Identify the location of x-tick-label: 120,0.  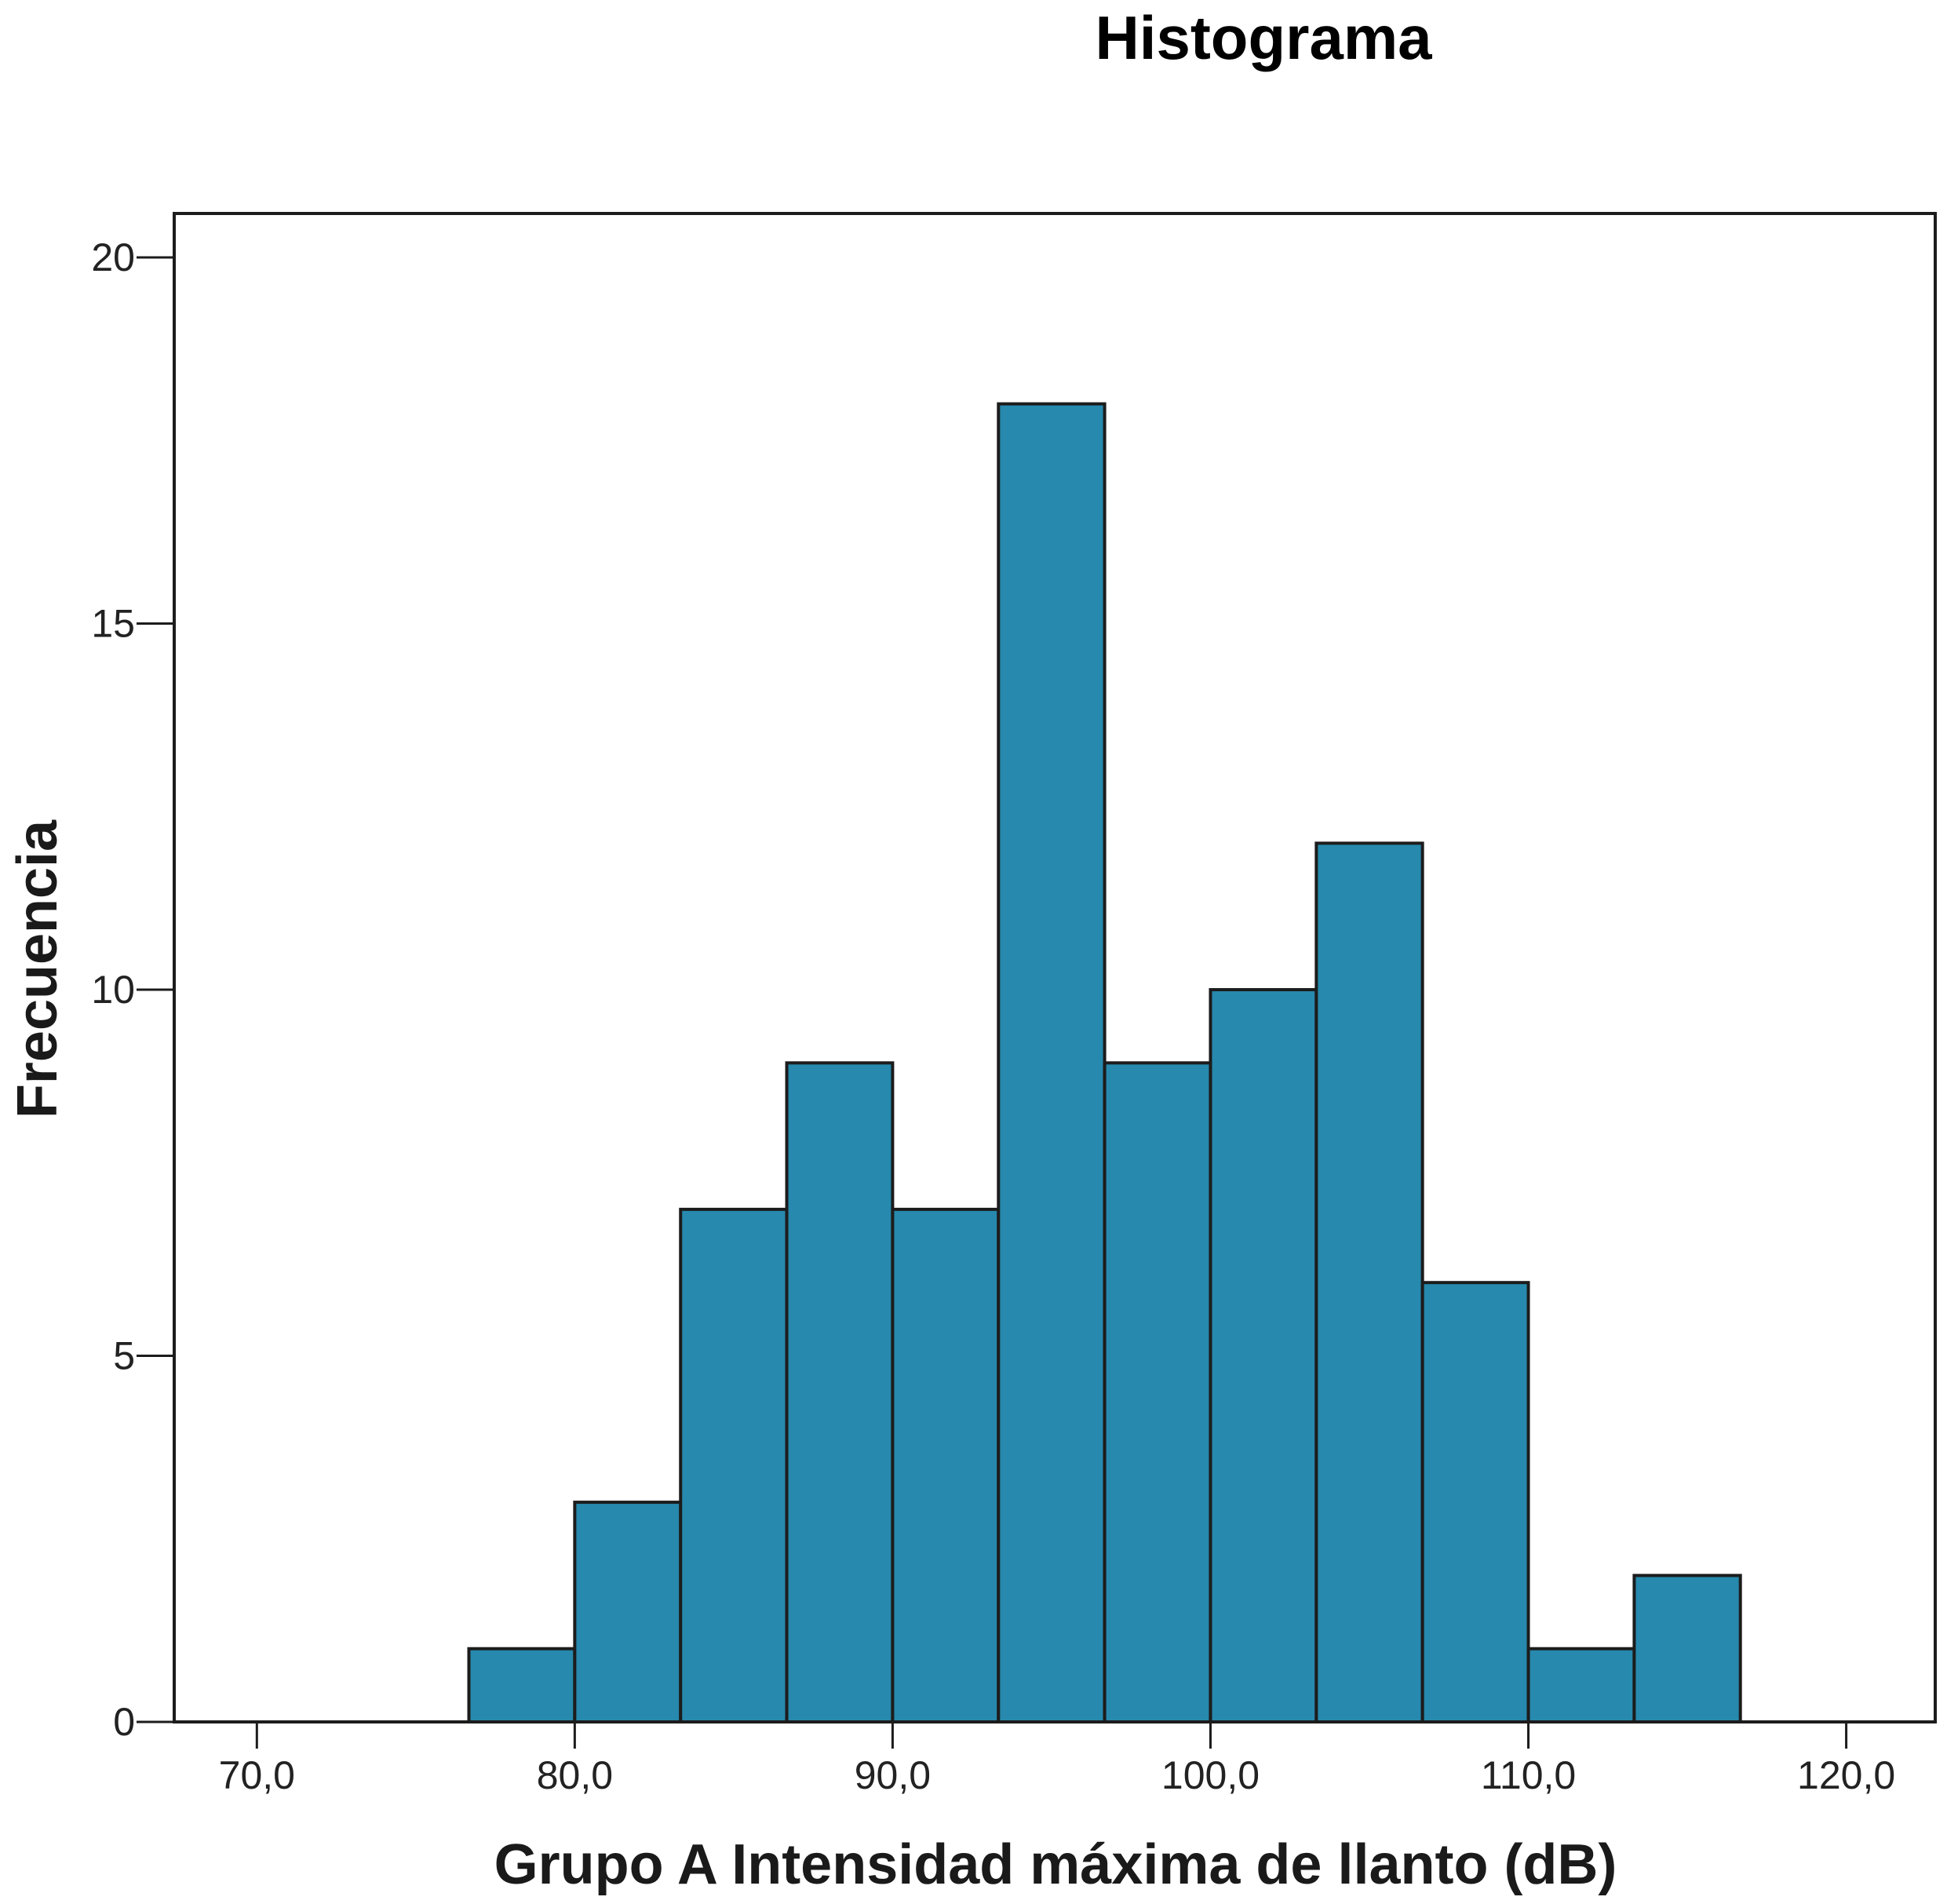
(1846, 1775).